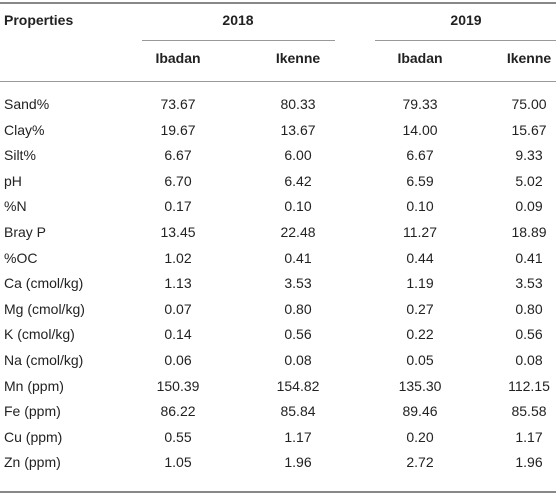 This screenshot has height=497, width=556. What do you see at coordinates (420, 308) in the screenshot?
I see `cell-value: 0.27` at bounding box center [420, 308].